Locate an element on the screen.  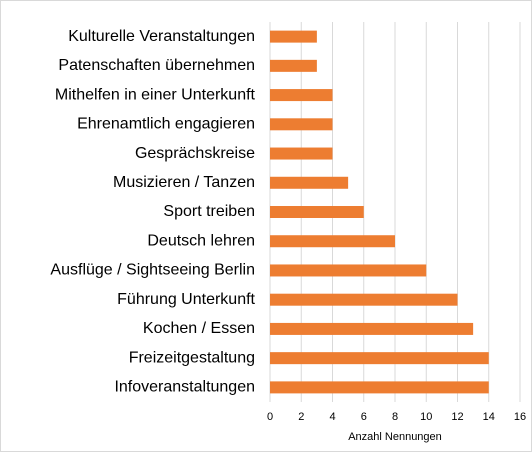
x-tick-label: 2 is located at coordinates (301, 417).